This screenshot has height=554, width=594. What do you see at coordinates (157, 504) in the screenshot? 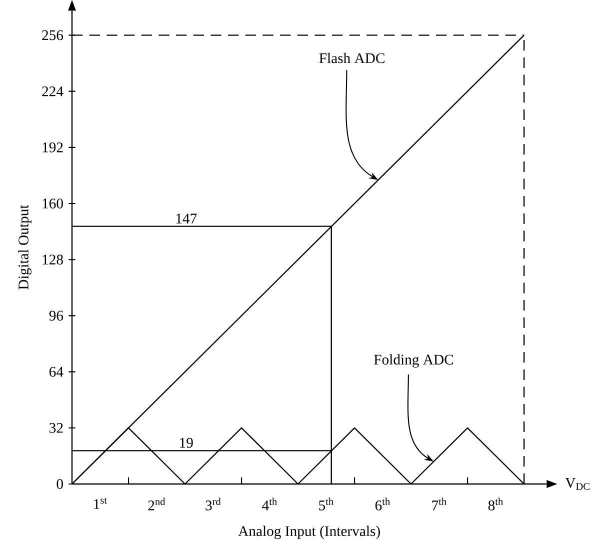
I see `x-tick-label: 2$^{nd}$` at bounding box center [157, 504].